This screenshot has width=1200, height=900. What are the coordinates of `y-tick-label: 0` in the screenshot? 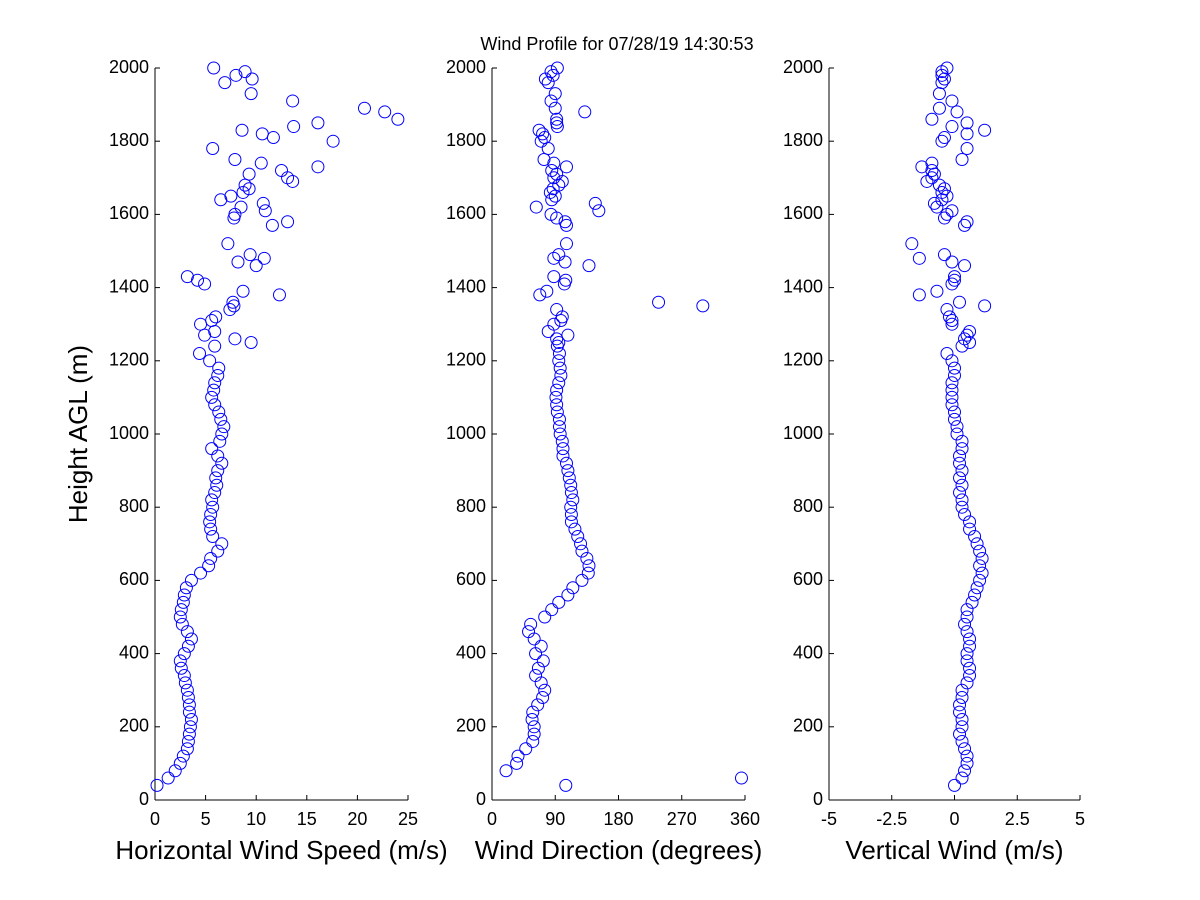 It's located at (481, 799).